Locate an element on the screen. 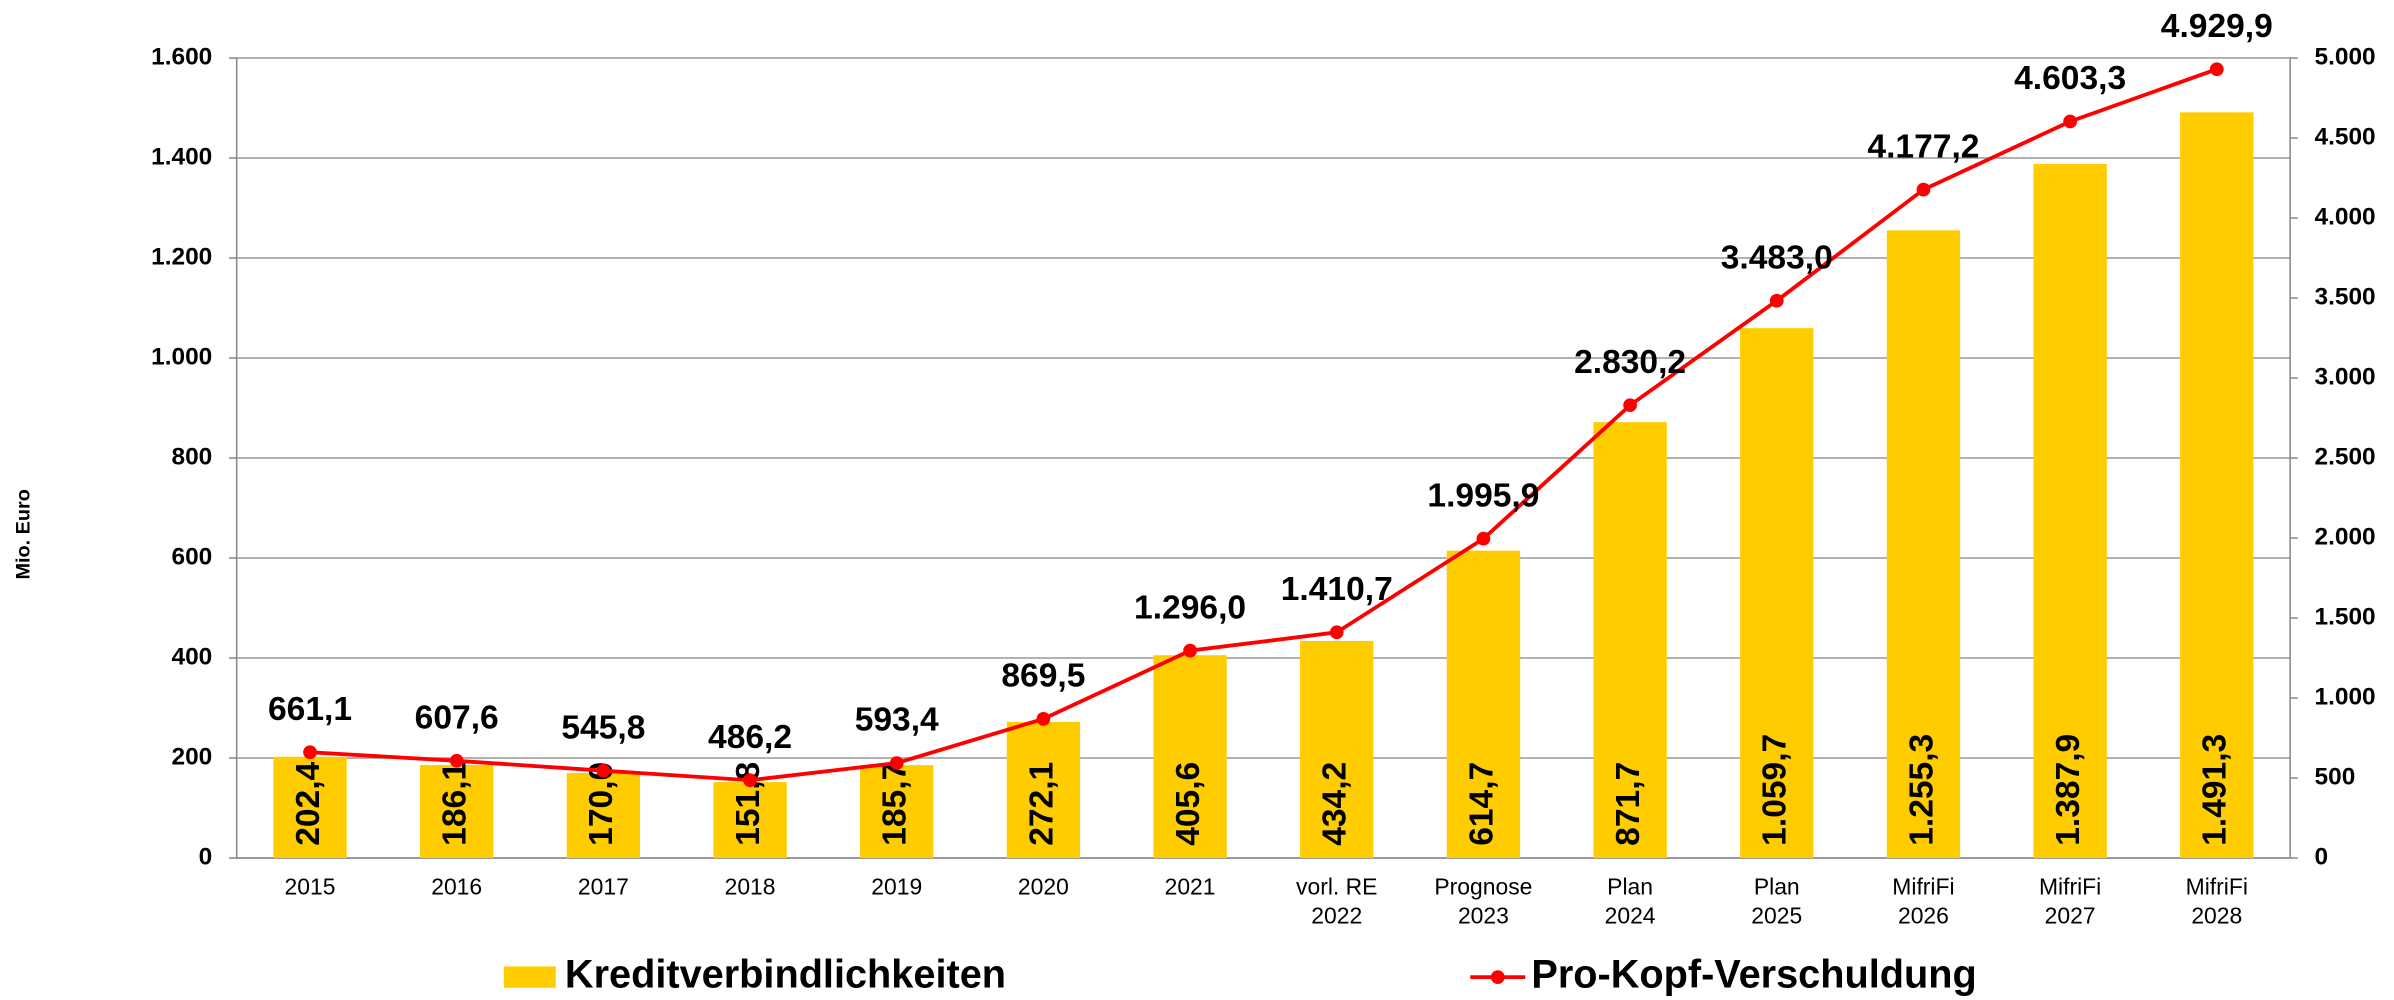 This screenshot has height=1000, width=2394. x-tick-label: 2027 is located at coordinates (2070, 916).